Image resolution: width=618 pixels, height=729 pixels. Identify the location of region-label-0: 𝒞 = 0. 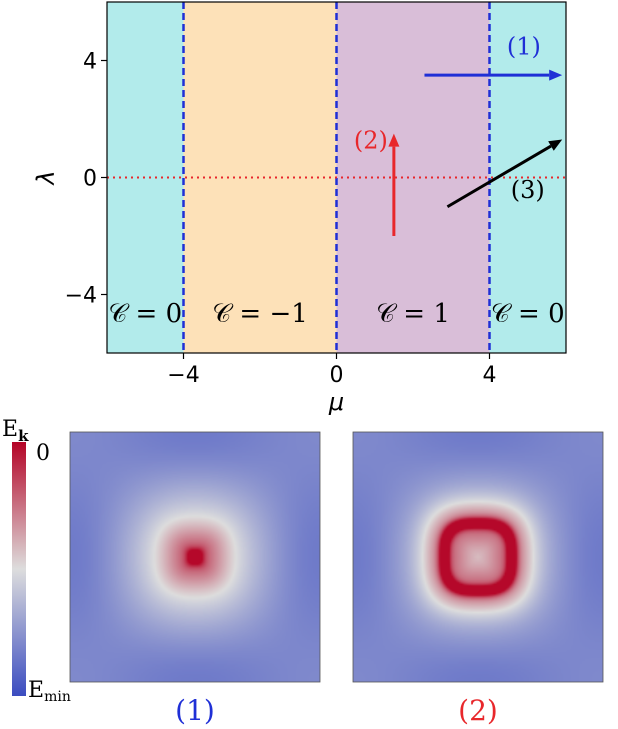
(145, 314).